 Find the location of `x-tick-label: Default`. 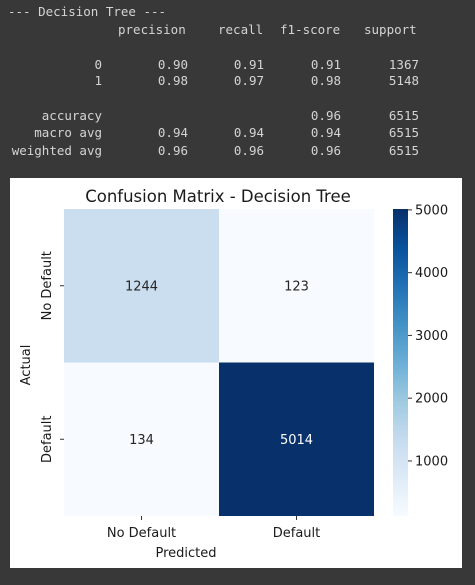

x-tick-label: Default is located at coordinates (297, 533).